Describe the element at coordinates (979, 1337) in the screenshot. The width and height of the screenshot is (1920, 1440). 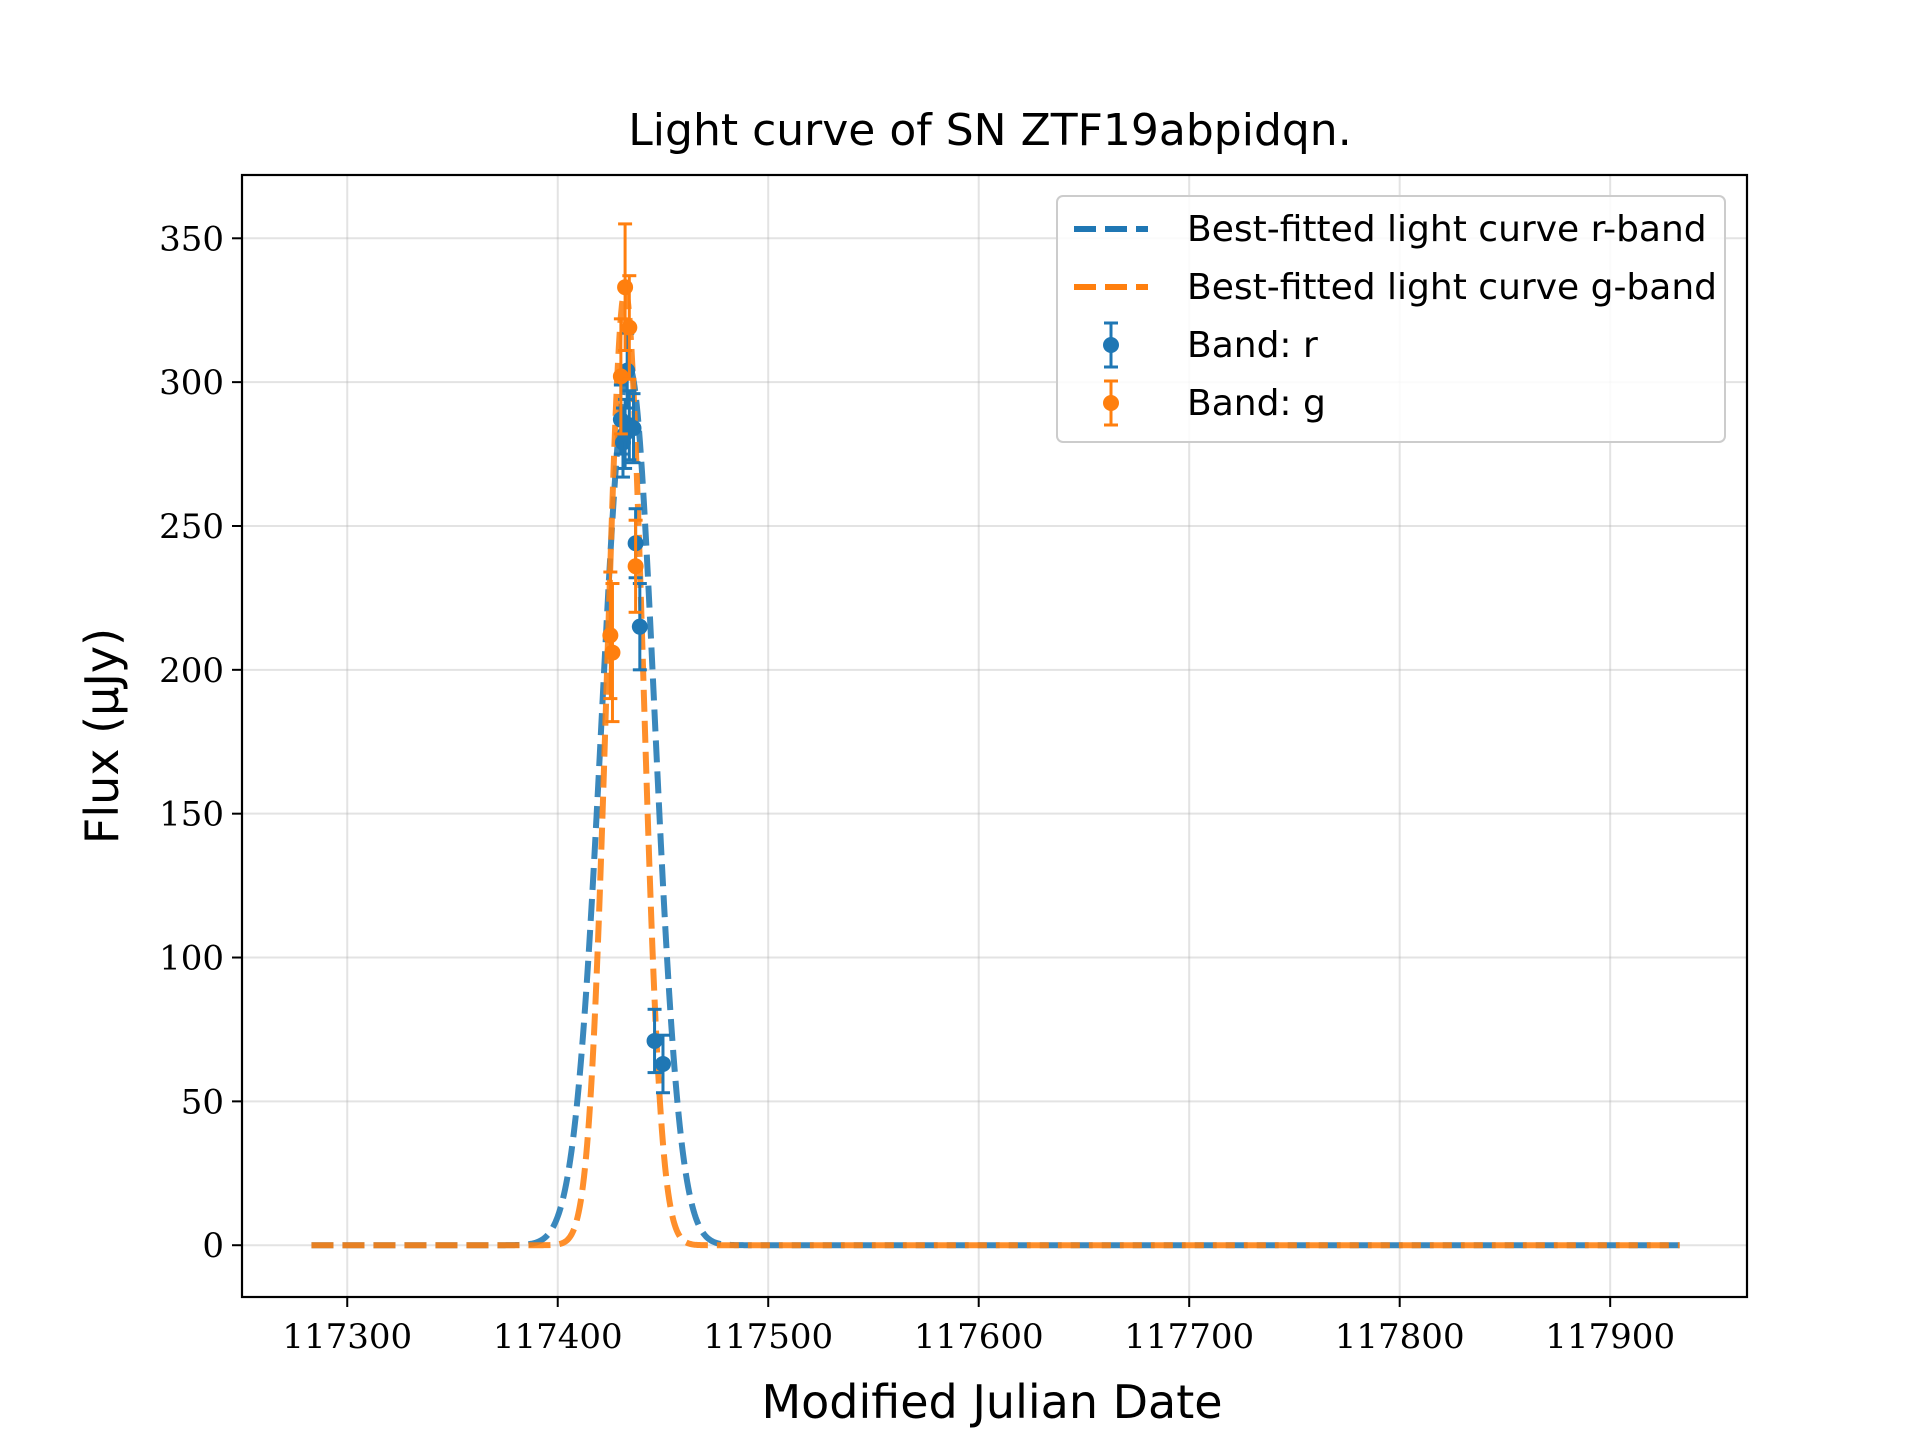
I see `x-tick-label: 117600` at that location.